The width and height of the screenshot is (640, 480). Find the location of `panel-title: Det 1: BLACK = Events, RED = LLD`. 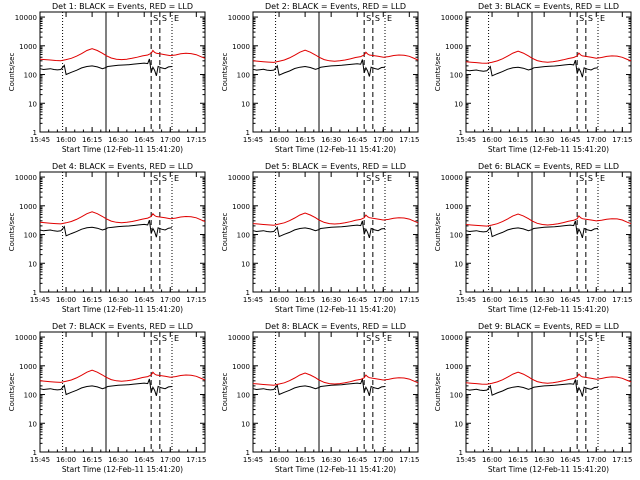

panel-title: Det 1: BLACK = Events, RED = LLD is located at coordinates (122, 6).